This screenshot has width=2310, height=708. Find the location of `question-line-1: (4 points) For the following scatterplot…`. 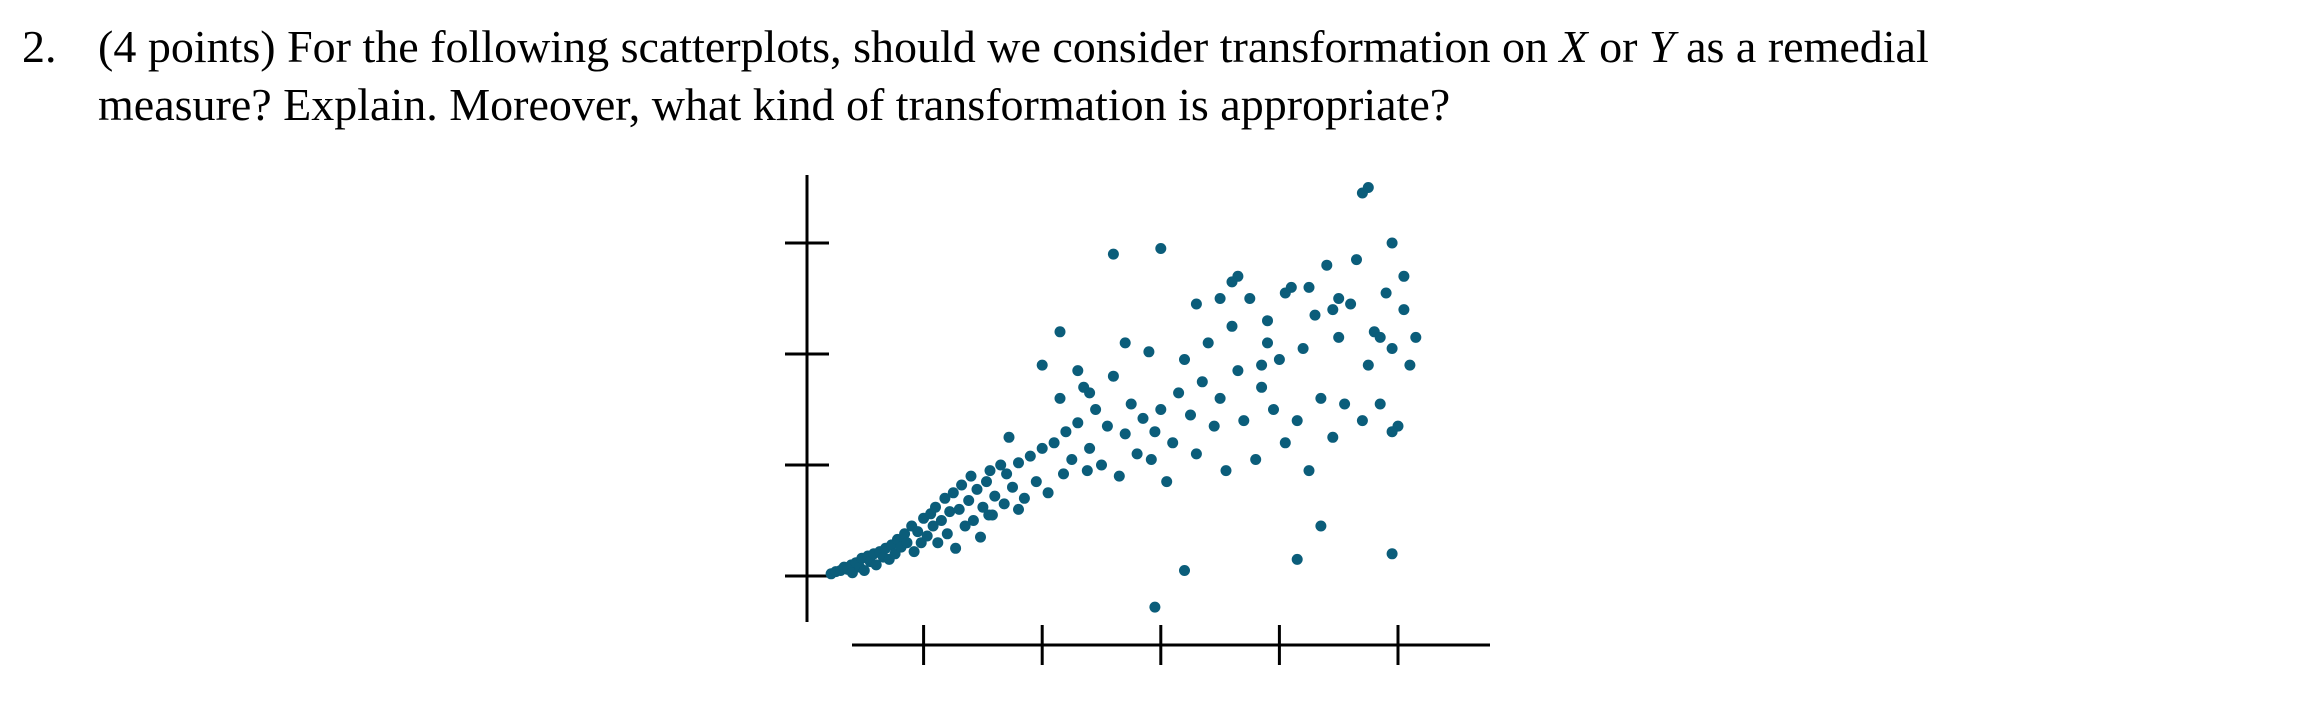

question-line-1: (4 points) For the following scatterplot… is located at coordinates (1193, 47).